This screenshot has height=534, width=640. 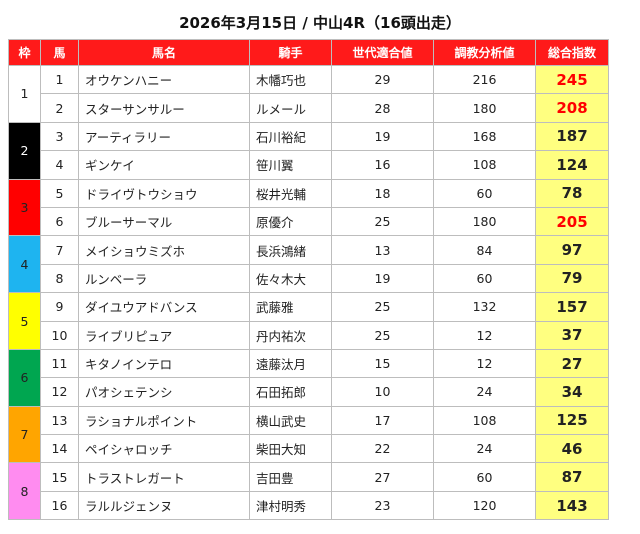 I want to click on horse-name-cell: オウケンハニー, so click(x=164, y=79).